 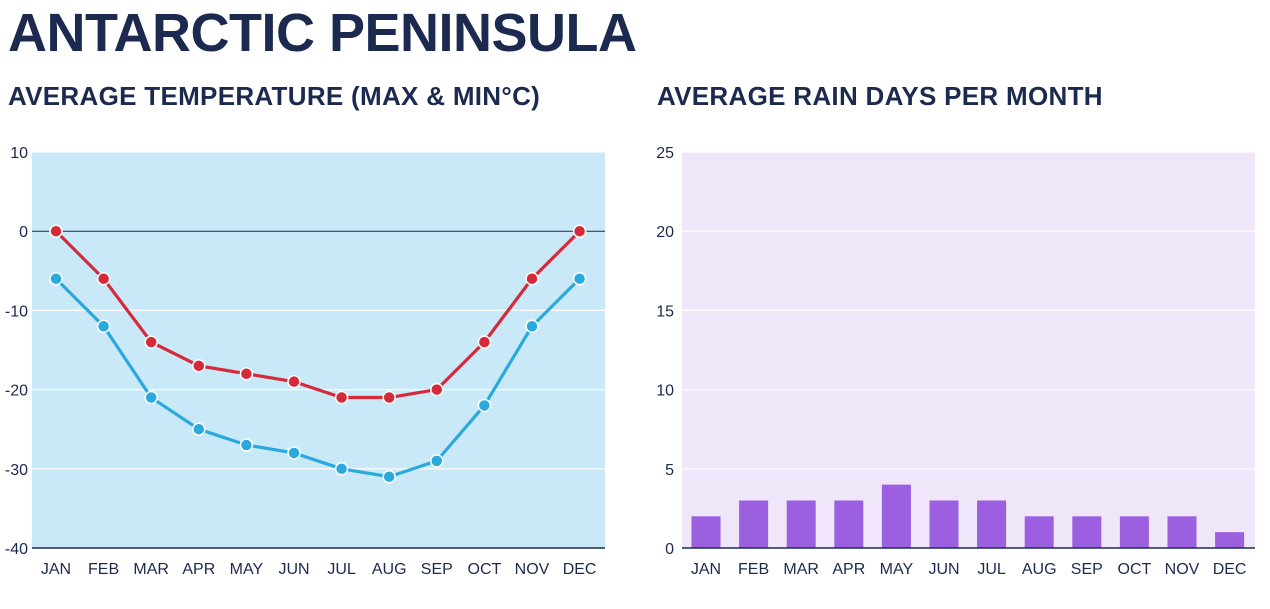 I want to click on bar-apr, so click(x=849, y=524).